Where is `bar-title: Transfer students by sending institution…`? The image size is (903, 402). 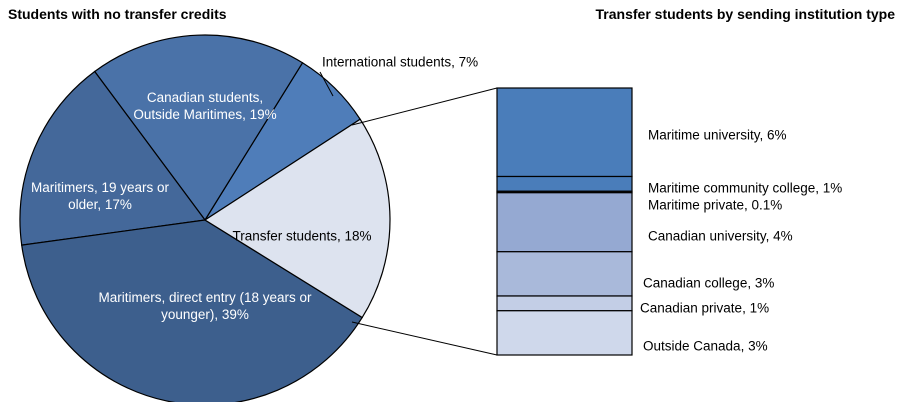
bar-title: Transfer students by sending institution… is located at coordinates (745, 14).